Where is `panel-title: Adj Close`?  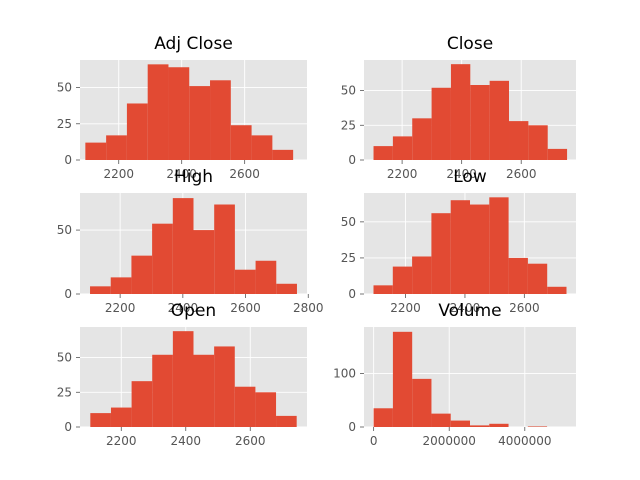
panel-title: Adj Close is located at coordinates (193, 44).